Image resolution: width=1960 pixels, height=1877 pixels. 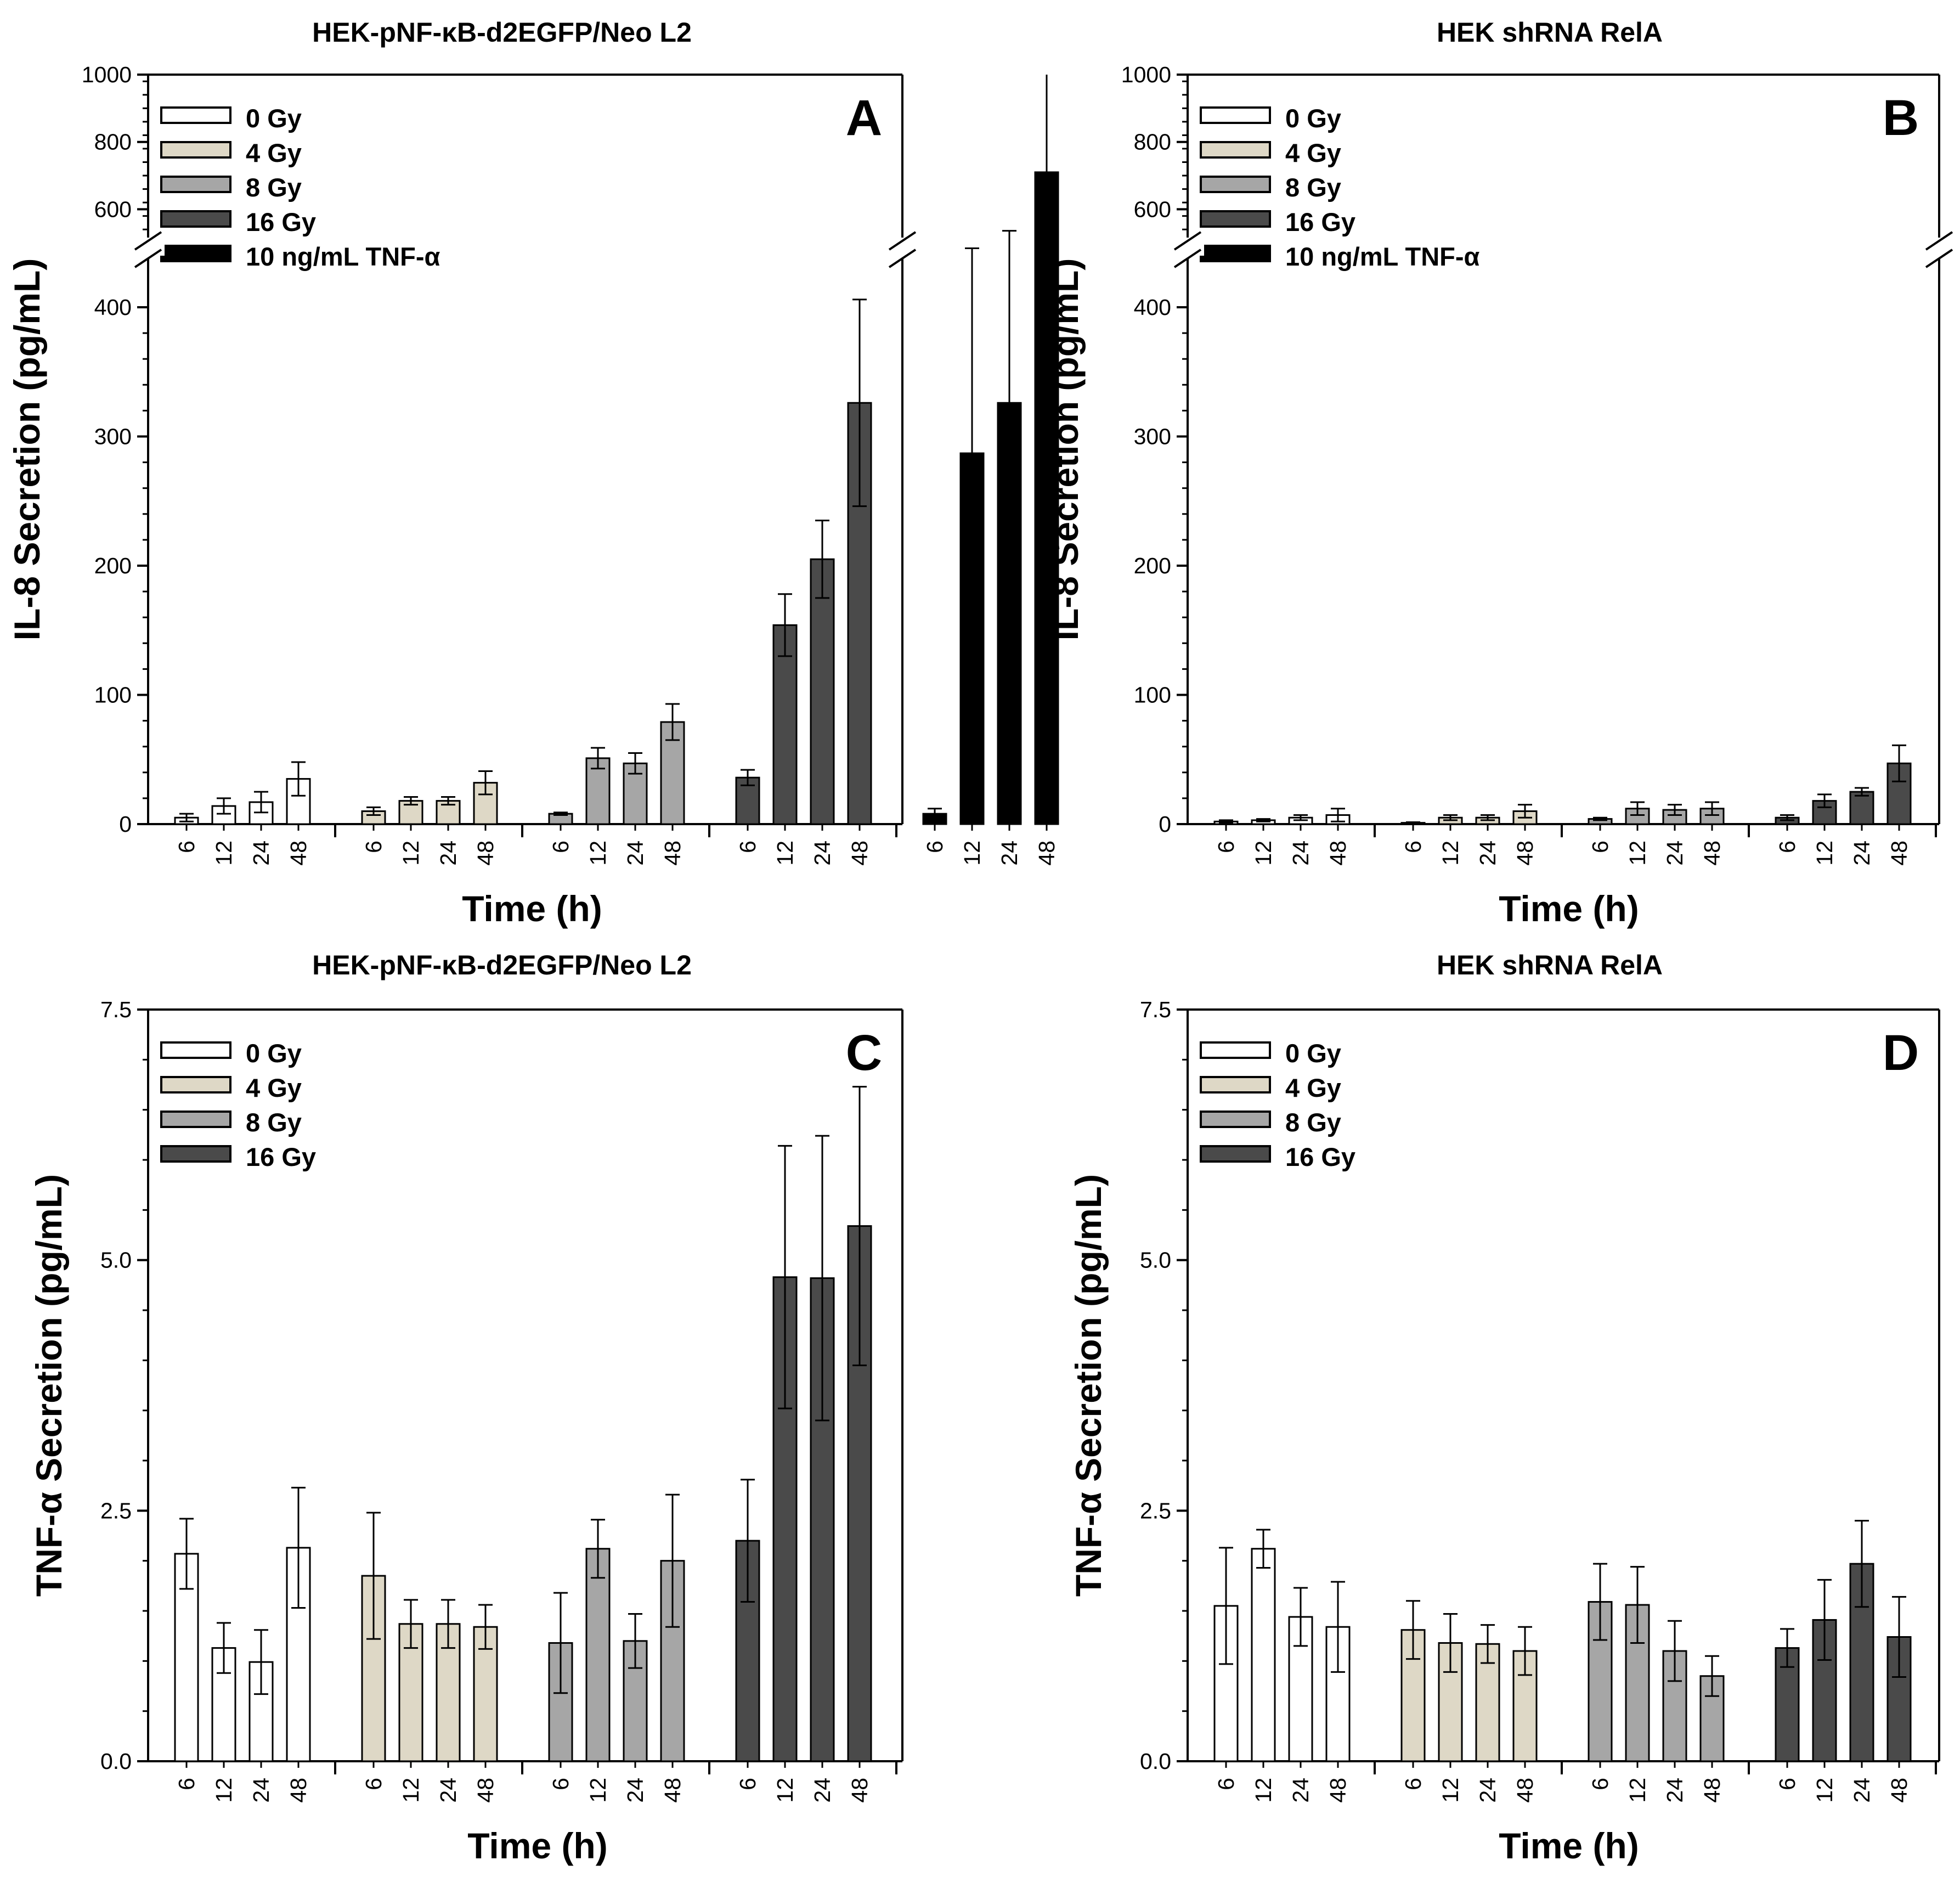 I want to click on y-axis-label: IL-8 Secretion (pg/mL), so click(x=1065, y=449).